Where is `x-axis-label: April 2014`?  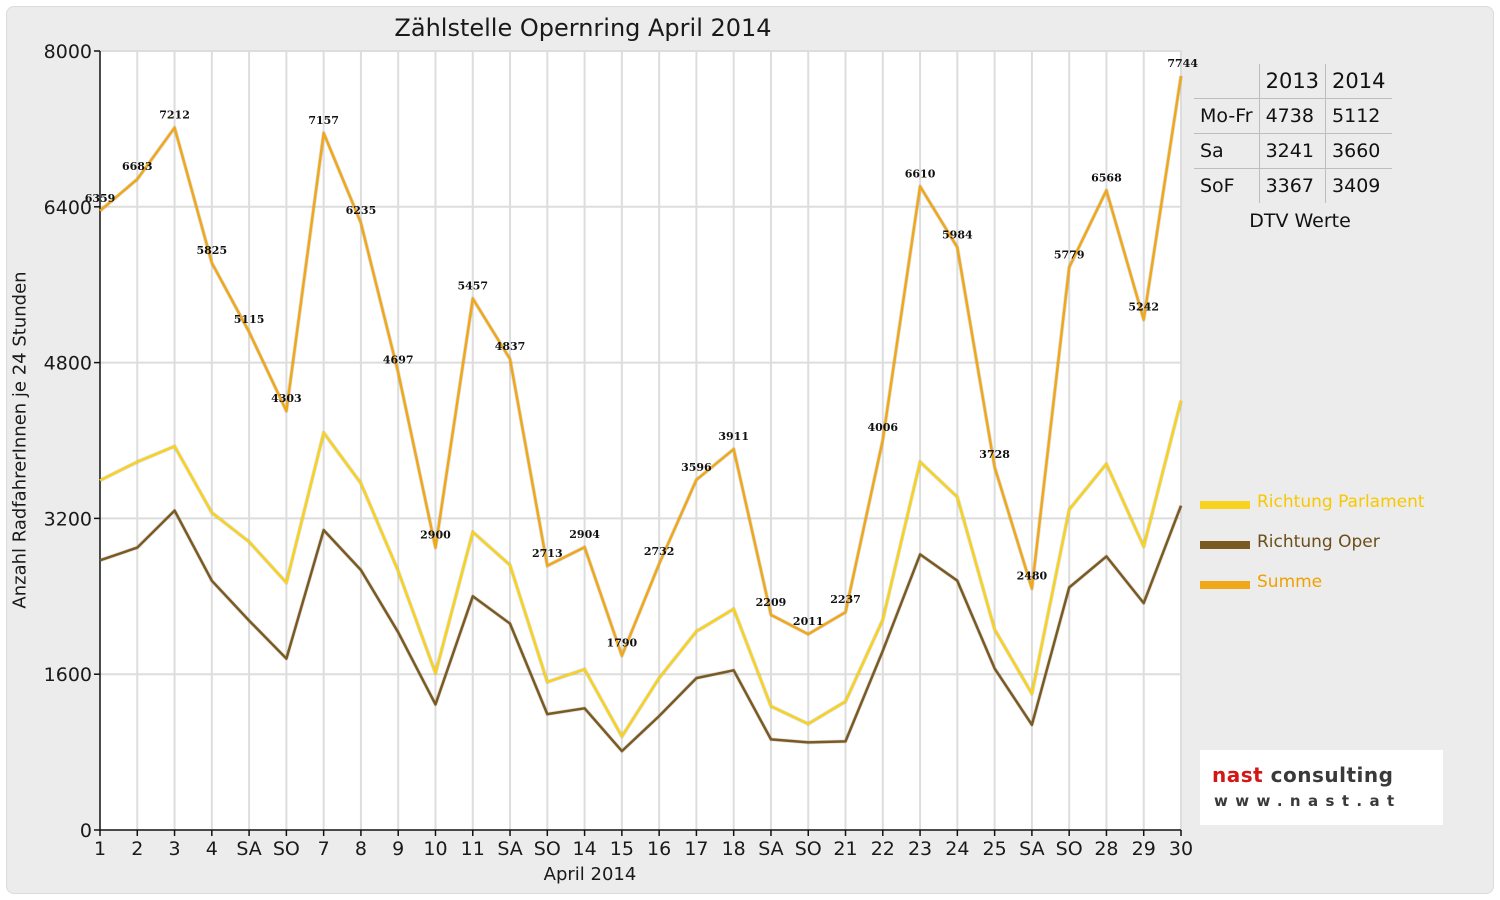
x-axis-label: April 2014 is located at coordinates (590, 874).